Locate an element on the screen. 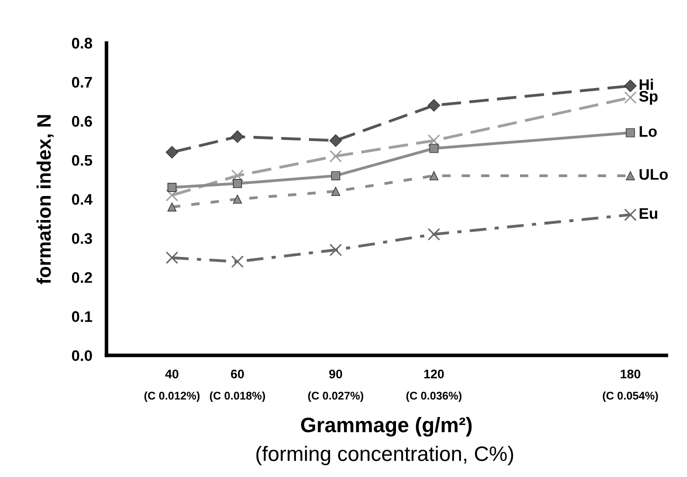 The height and width of the screenshot is (477, 687). y-tick-label: 0.6 is located at coordinates (82, 121).